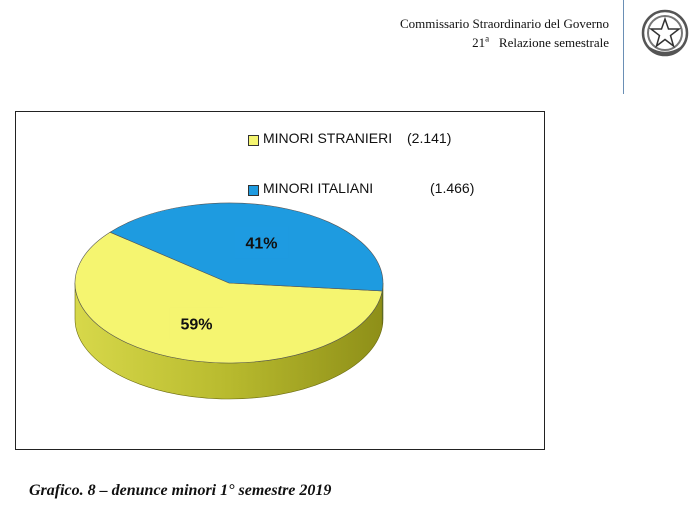  I want to click on report-title: Relazione semestrale, so click(553, 42).